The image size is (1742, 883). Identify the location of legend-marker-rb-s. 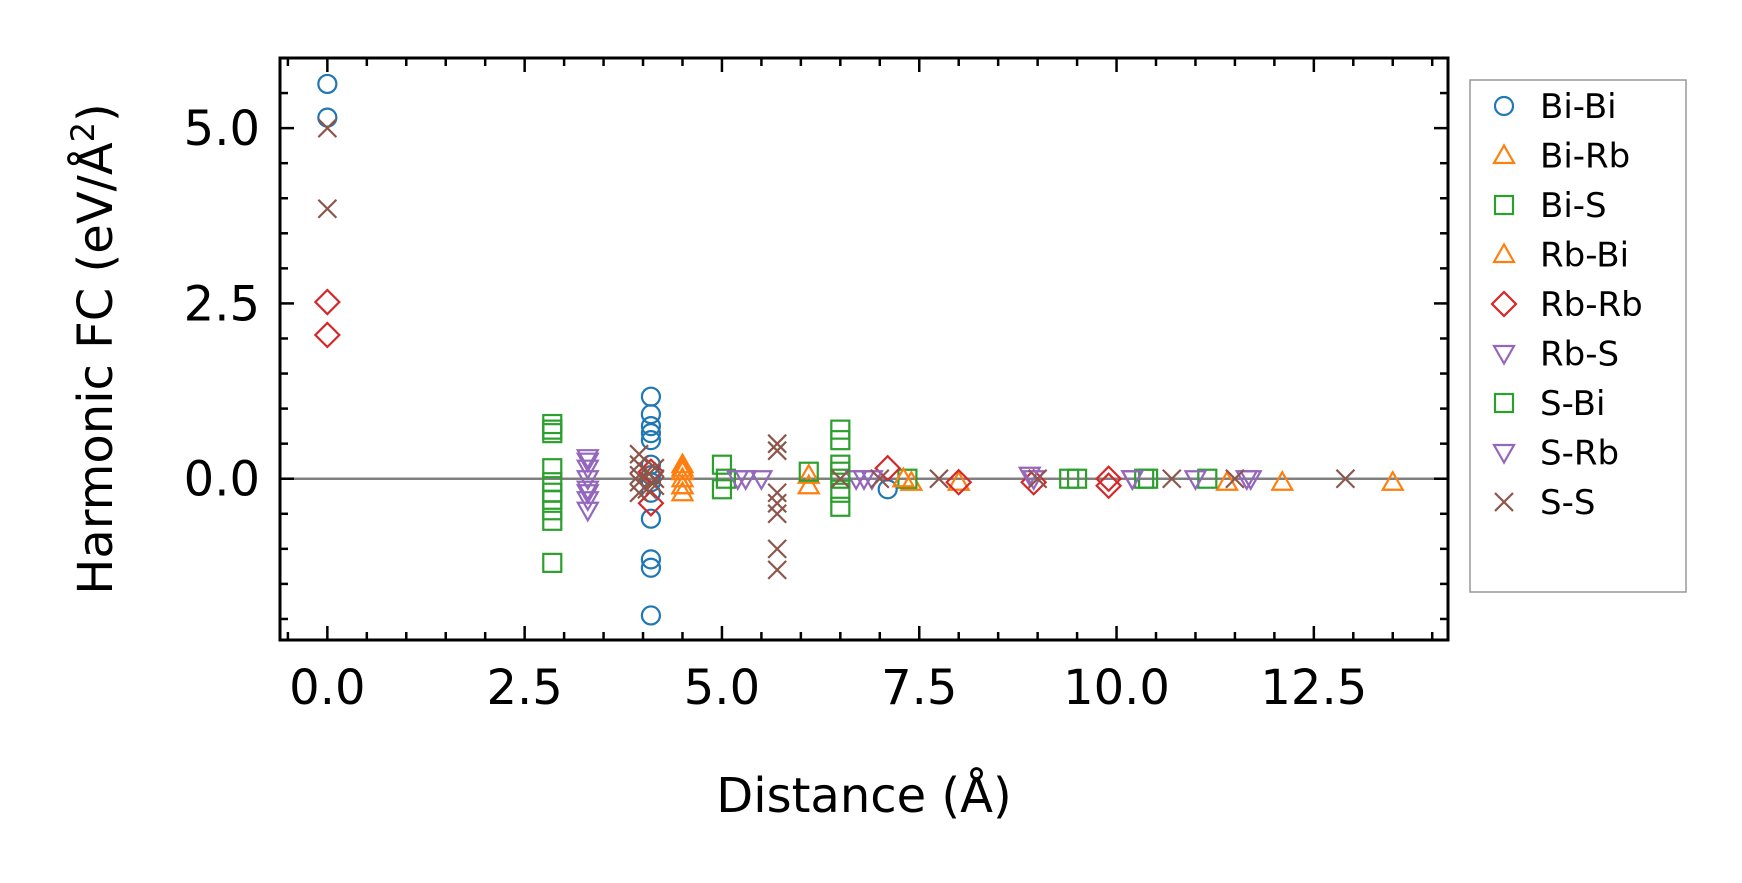
(1504, 355).